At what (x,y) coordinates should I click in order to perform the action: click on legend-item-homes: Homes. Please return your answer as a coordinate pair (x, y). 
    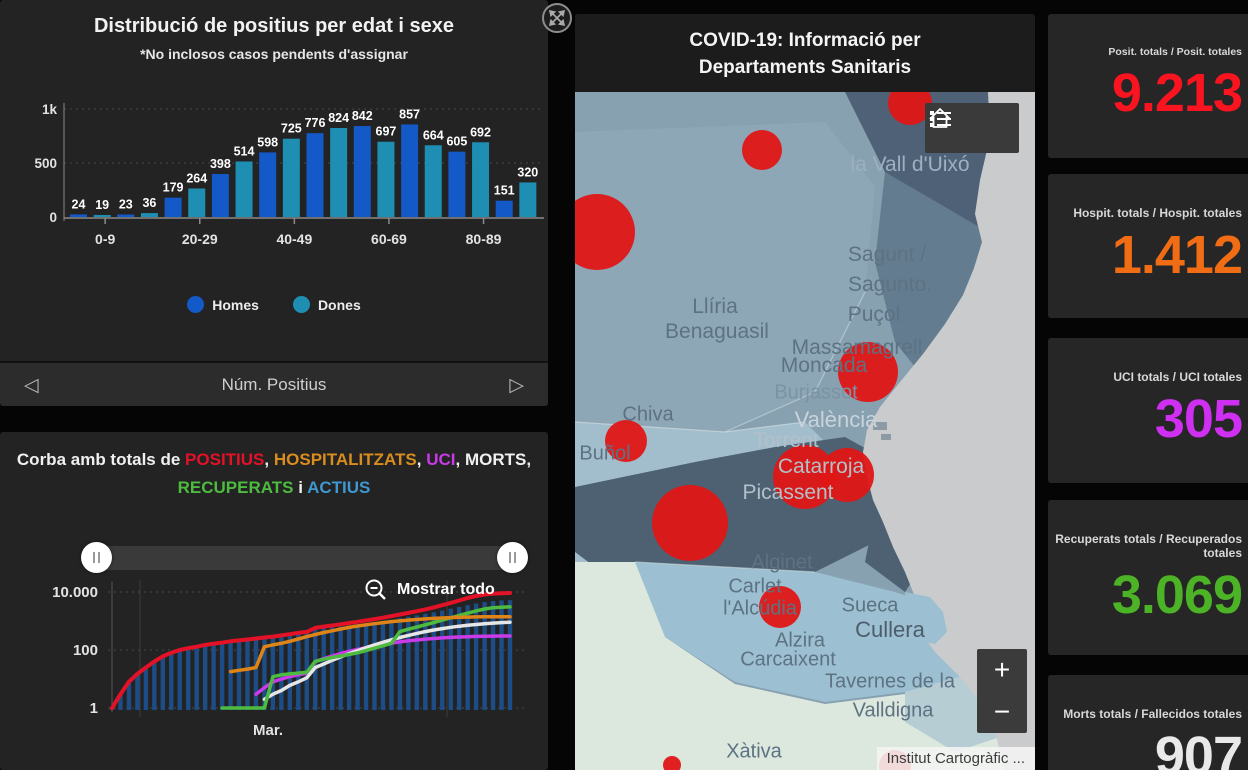
    Looking at the image, I should click on (223, 304).